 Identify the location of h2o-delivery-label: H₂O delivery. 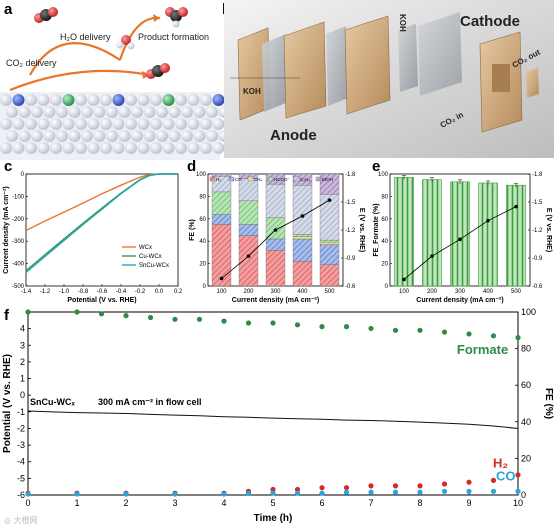
(85, 37).